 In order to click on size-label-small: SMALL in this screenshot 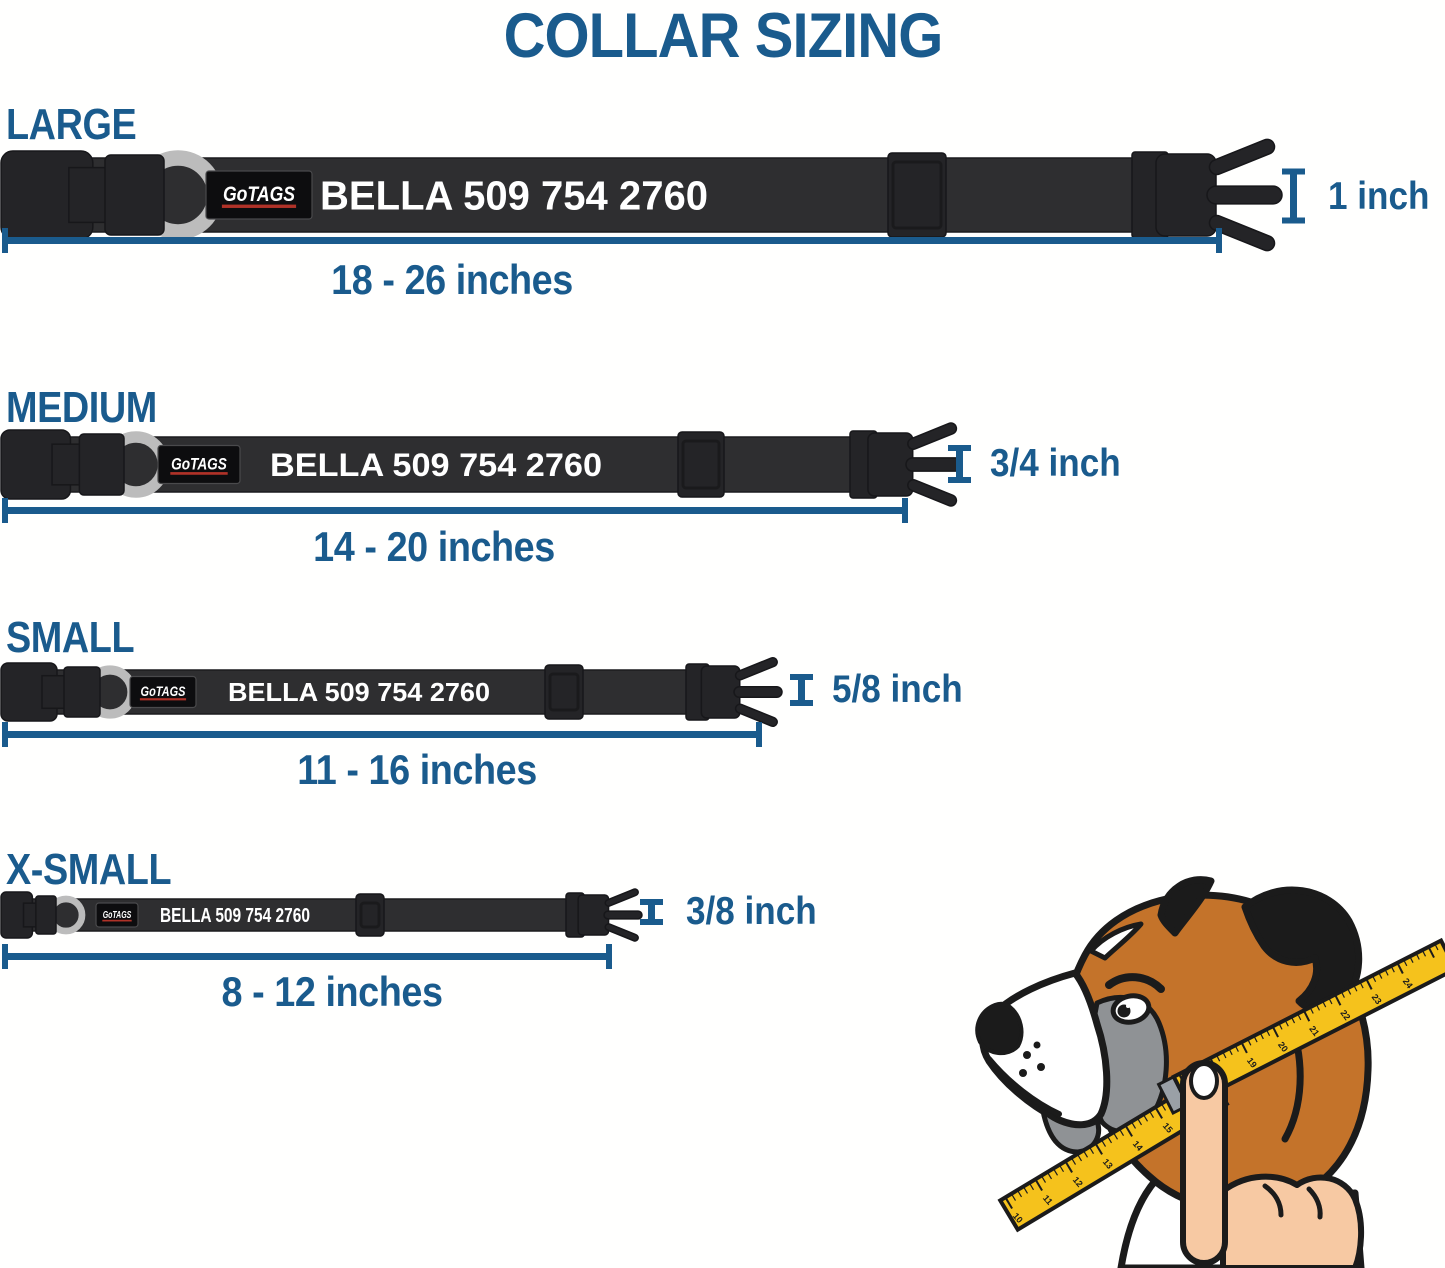, I will do `click(70, 637)`.